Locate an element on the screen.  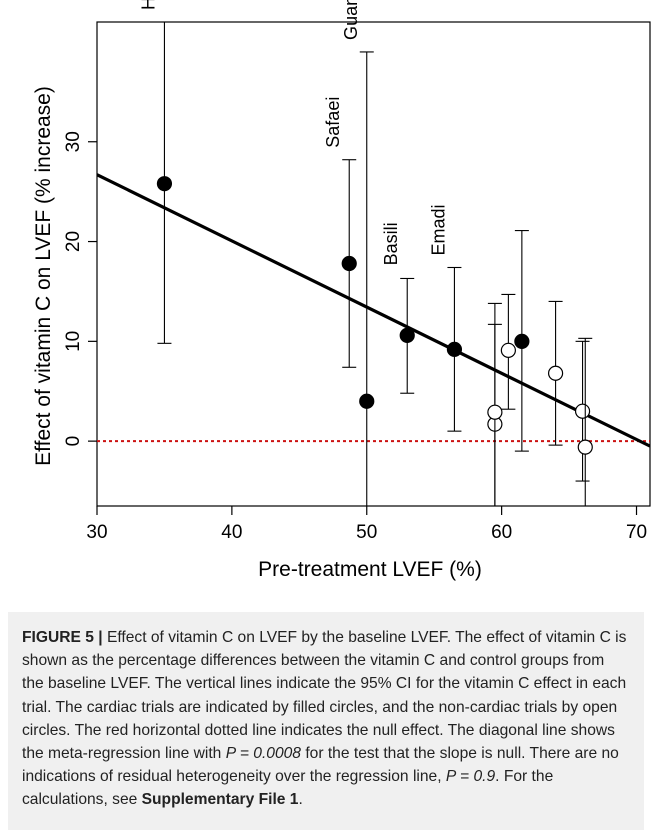
y-tick-label: 20 is located at coordinates (73, 241).